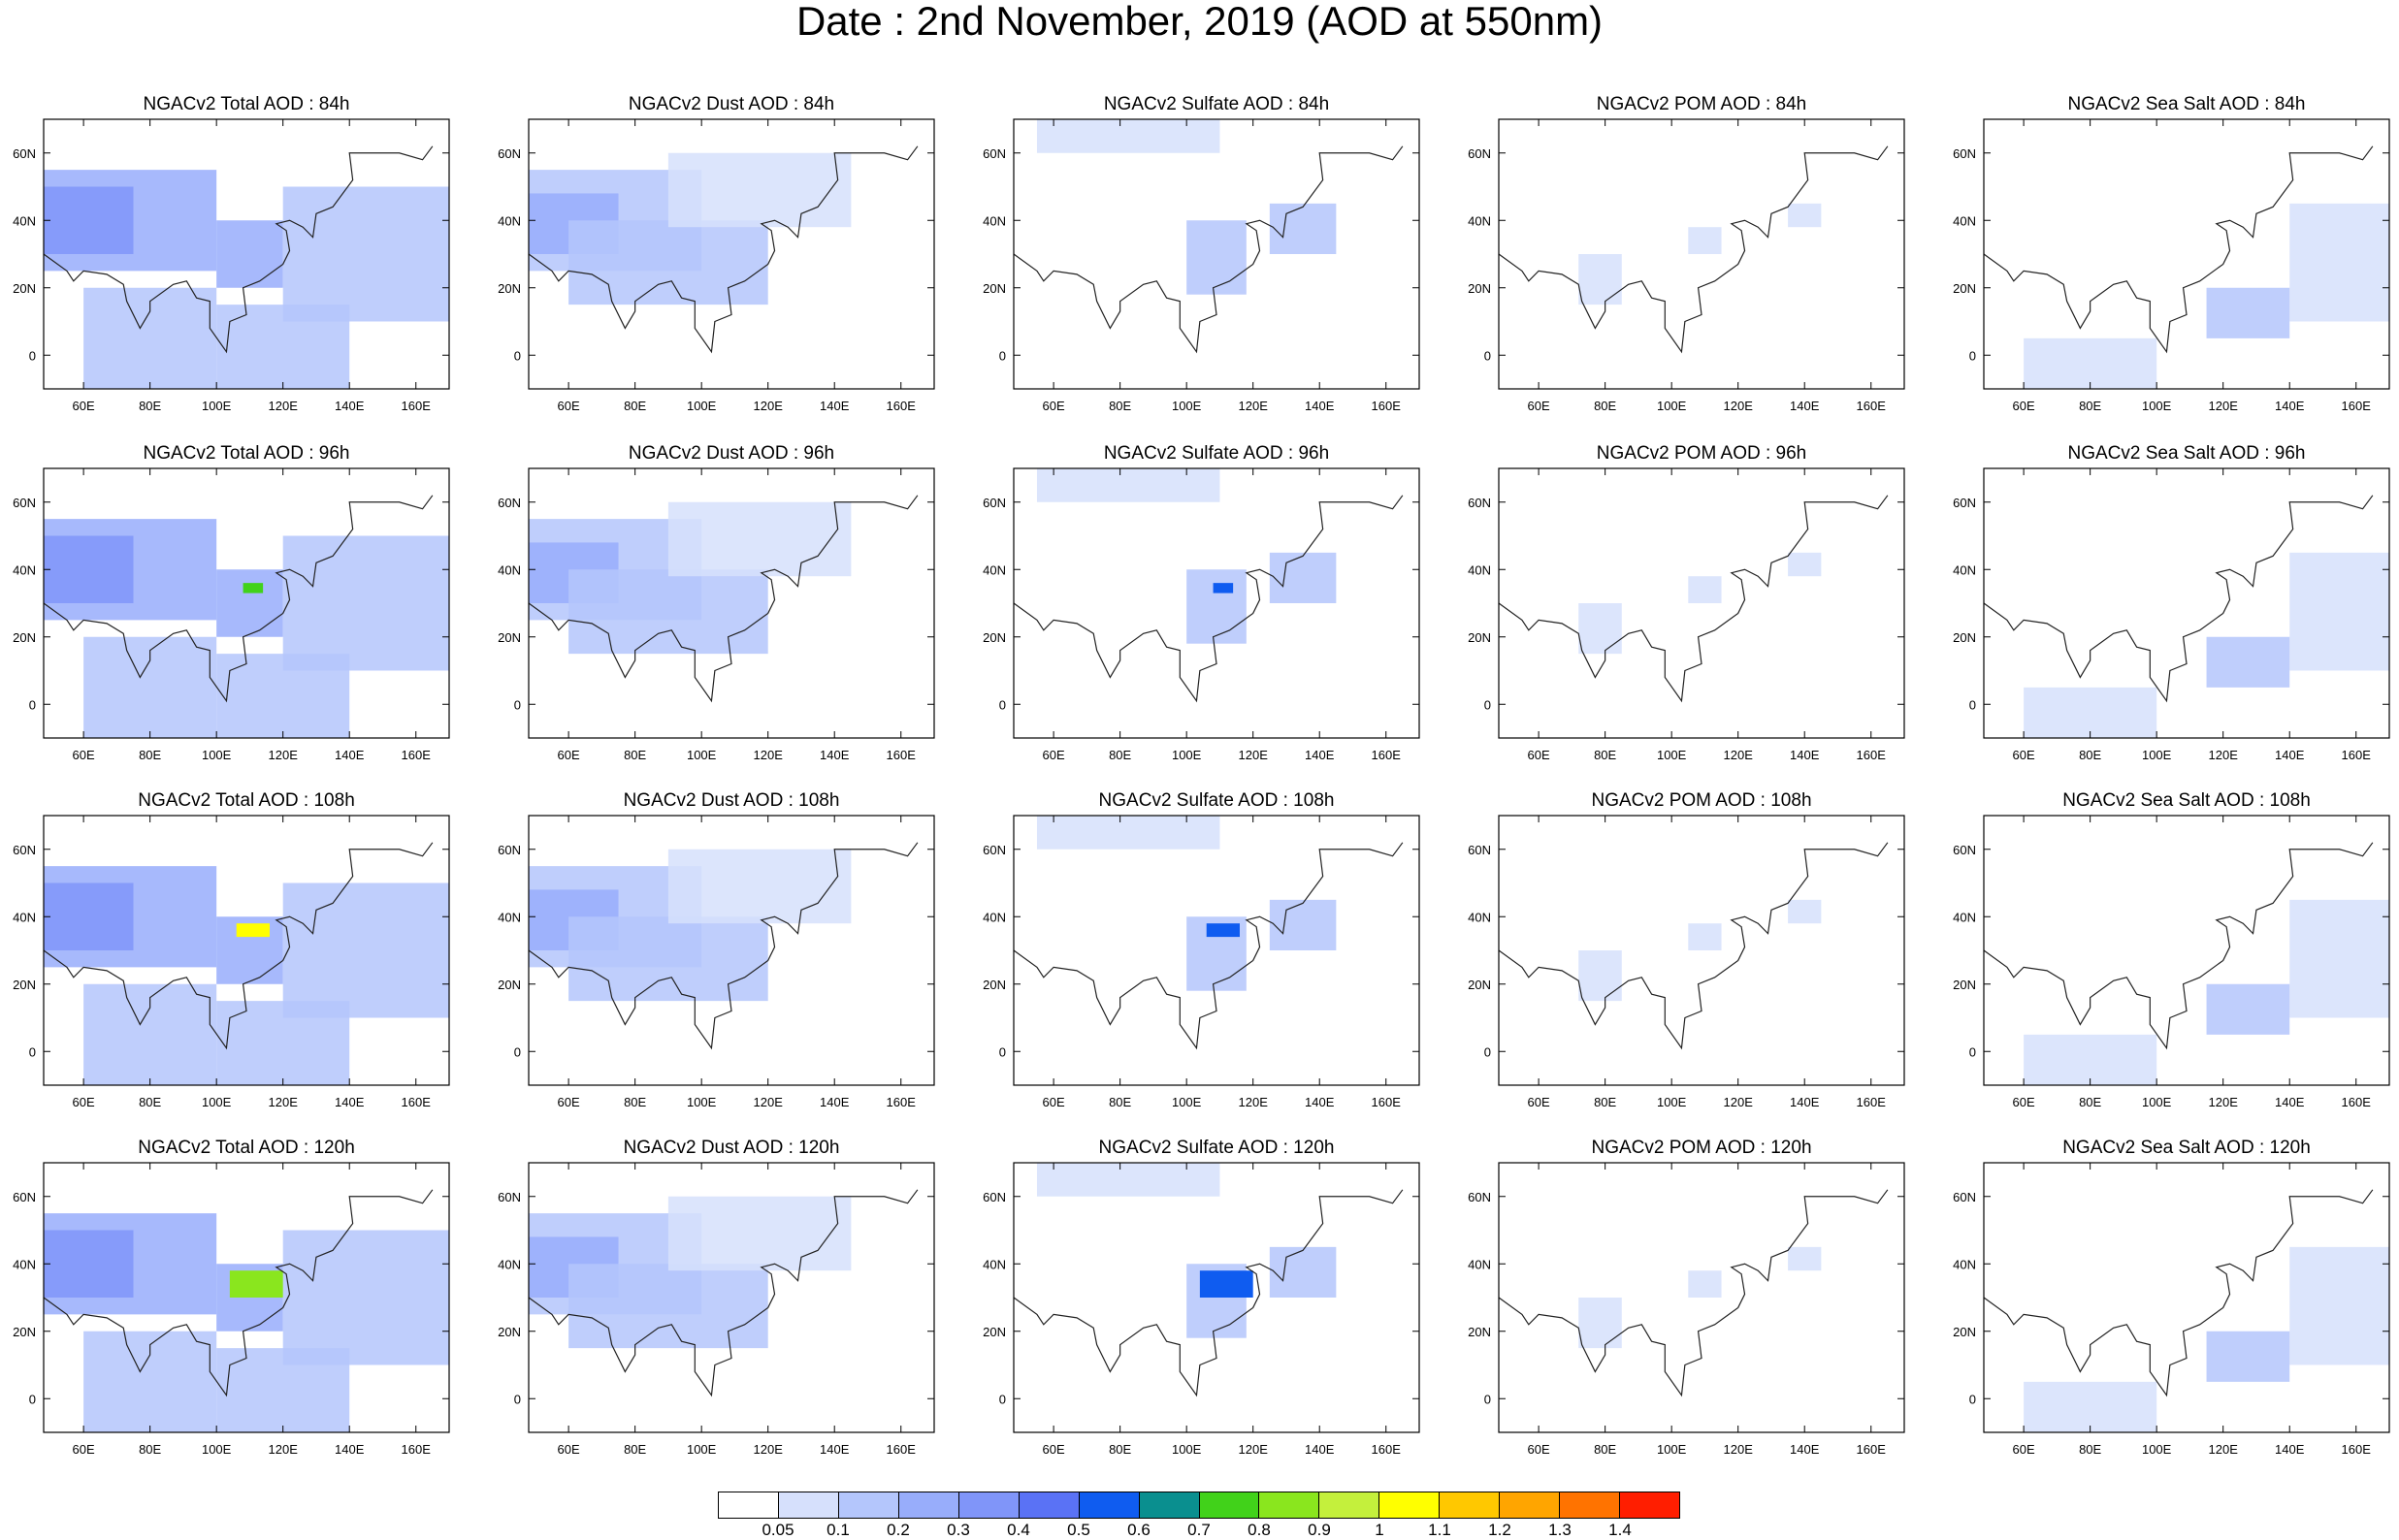 The width and height of the screenshot is (2399, 1540). Describe the element at coordinates (1499, 1530) in the screenshot. I see `colorbar-label: 1.2` at that location.